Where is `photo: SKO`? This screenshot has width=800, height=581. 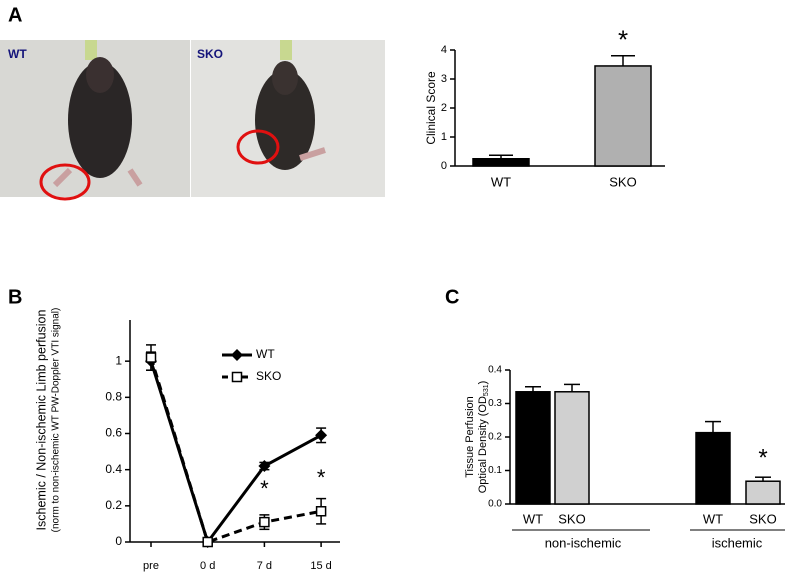
photo: SKO is located at coordinates (288, 118).